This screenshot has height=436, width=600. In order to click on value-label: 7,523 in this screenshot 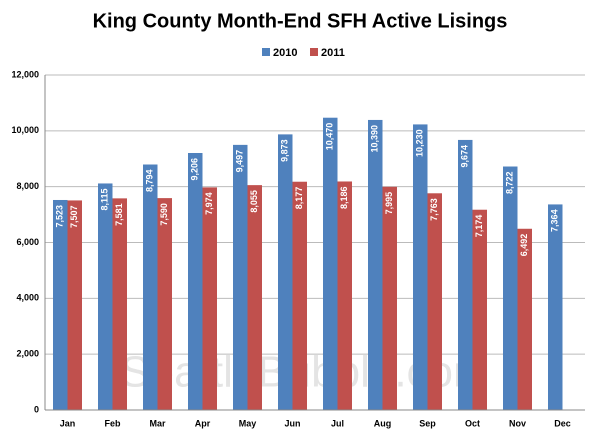, I will do `click(60, 216)`.